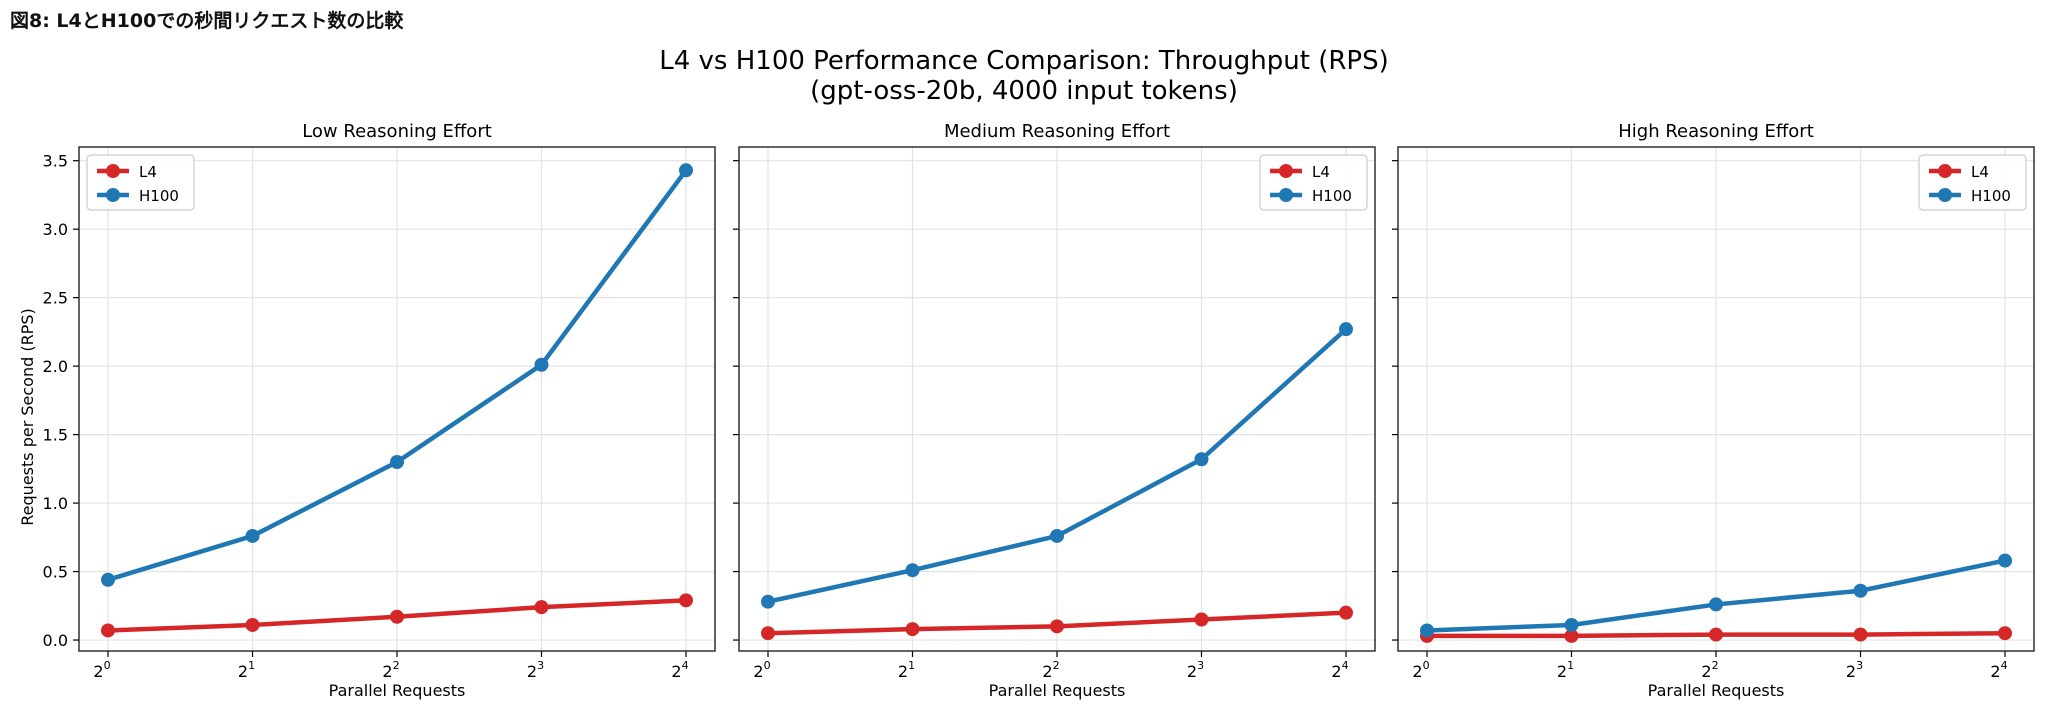 This screenshot has width=2048, height=705. What do you see at coordinates (55, 229) in the screenshot?
I see `y-tick-label: 3.0` at bounding box center [55, 229].